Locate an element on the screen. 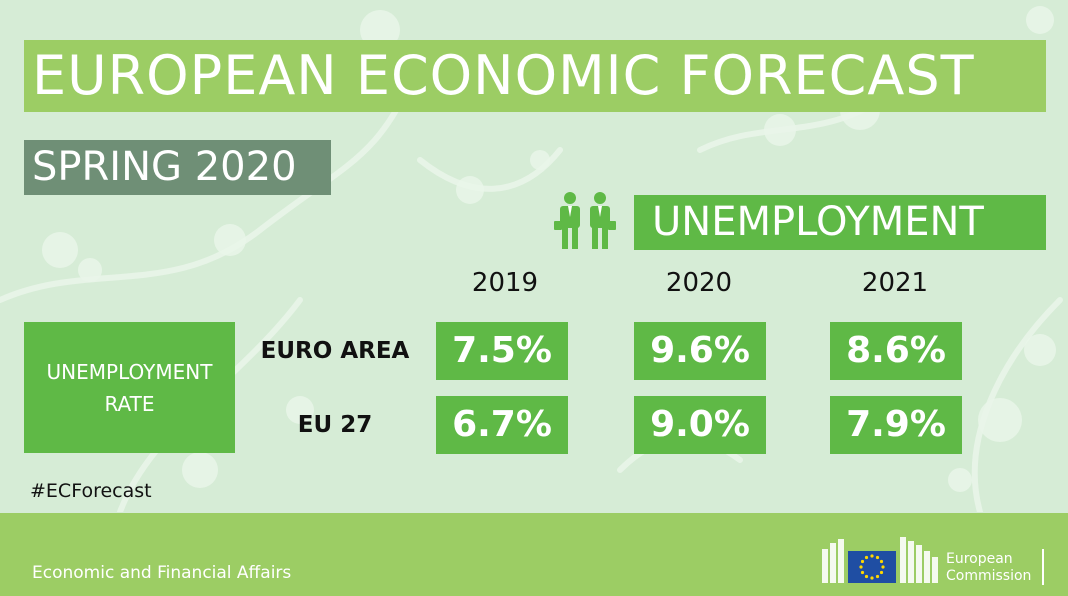  region-label-euro-area: EURO AREA is located at coordinates (335, 351).